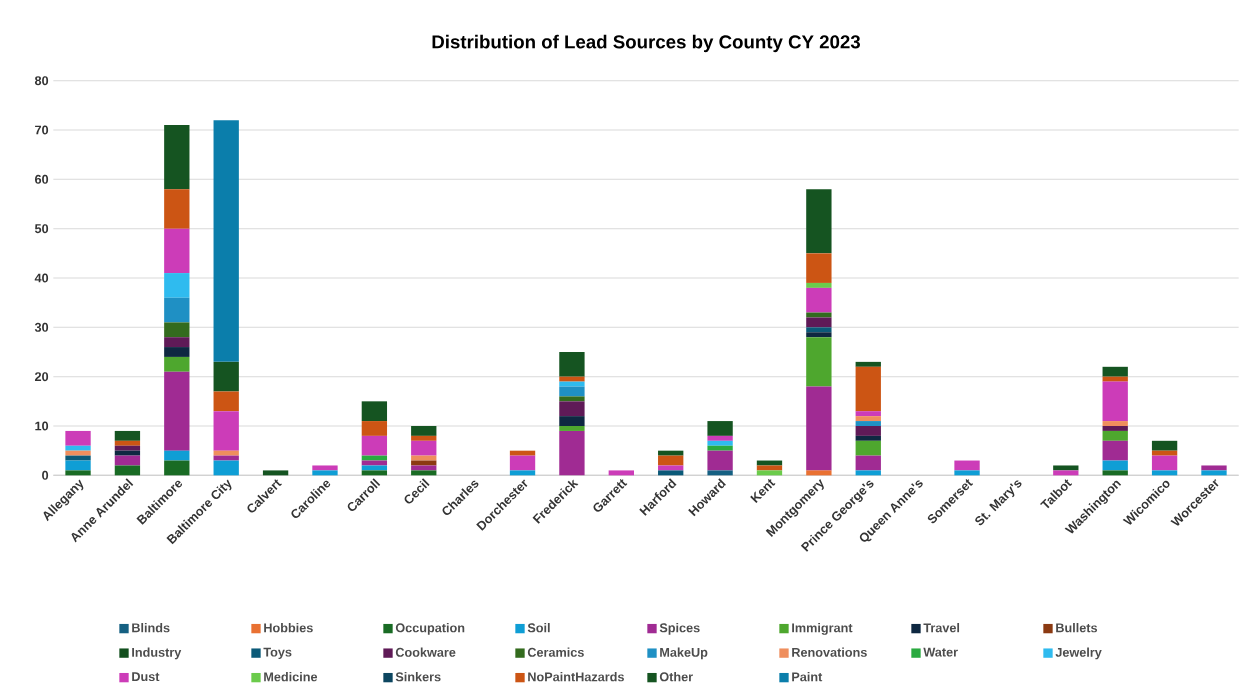 The image size is (1250, 694). I want to click on legend-label: Dust, so click(146, 677).